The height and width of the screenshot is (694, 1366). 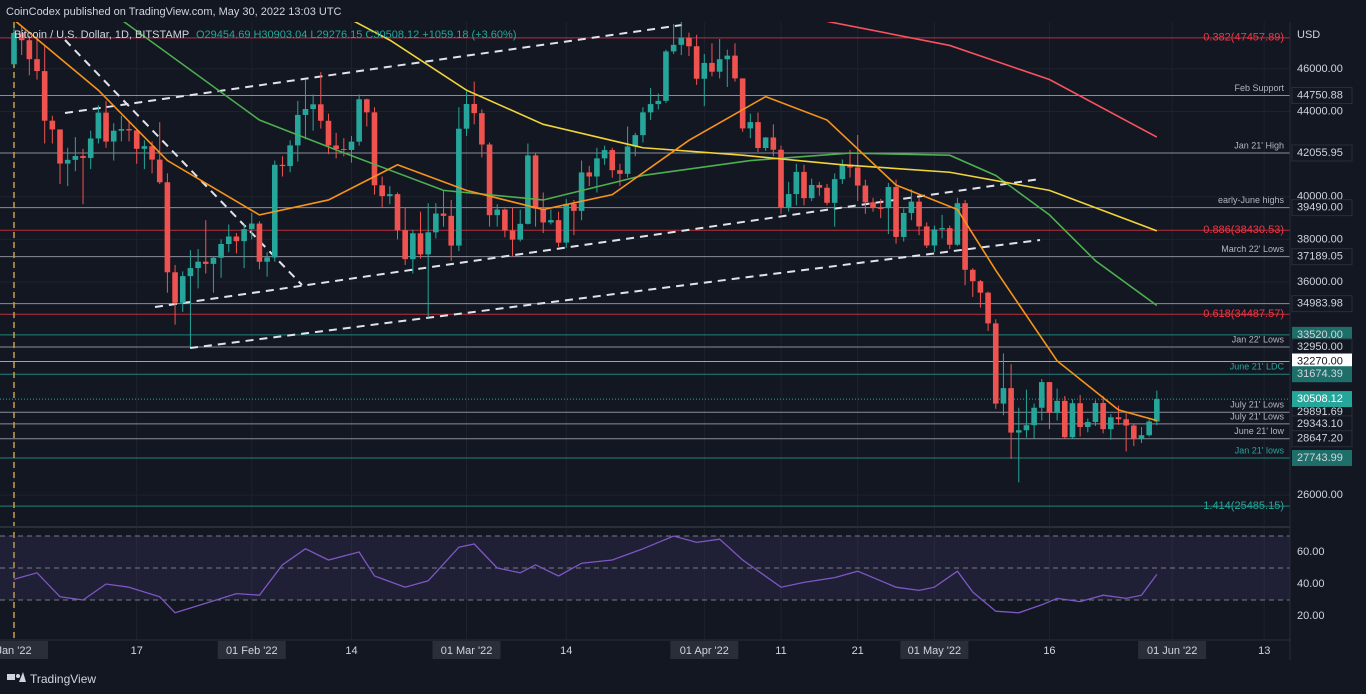 What do you see at coordinates (1320, 335) in the screenshot?
I see `level-value: 33520.00` at bounding box center [1320, 335].